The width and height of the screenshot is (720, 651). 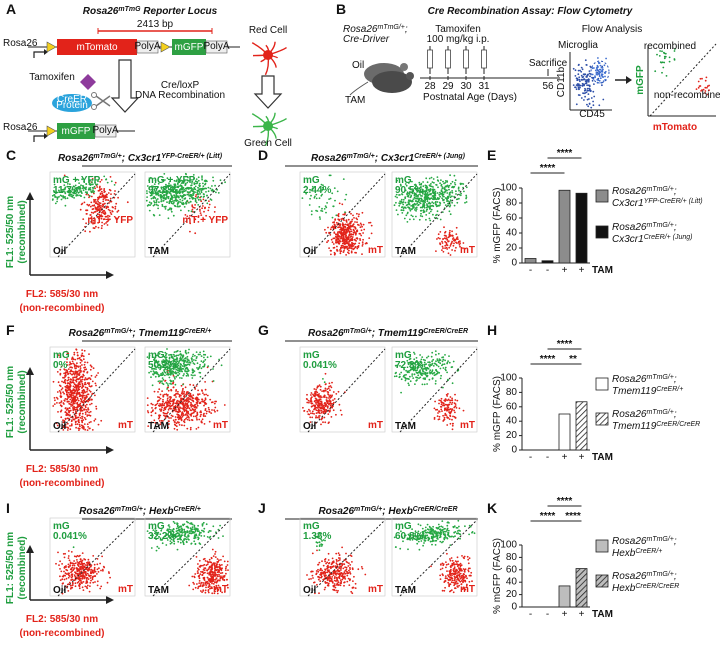 What do you see at coordinates (62, 469) in the screenshot?
I see `fl2-label: FL2: 585/30 nm` at bounding box center [62, 469].